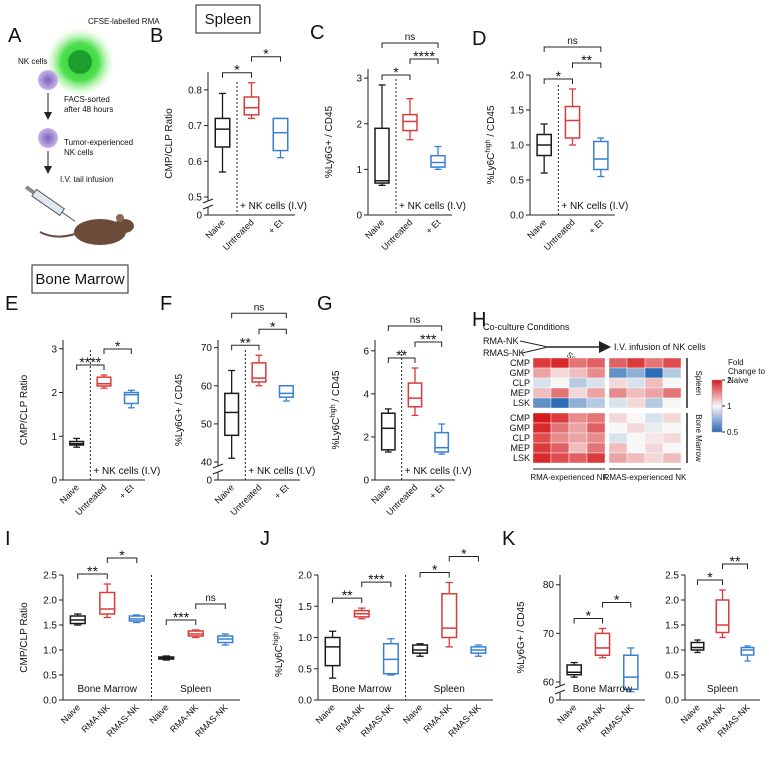 This screenshot has height=769, width=769. I want to click on significance-label: ***, so click(181, 617).